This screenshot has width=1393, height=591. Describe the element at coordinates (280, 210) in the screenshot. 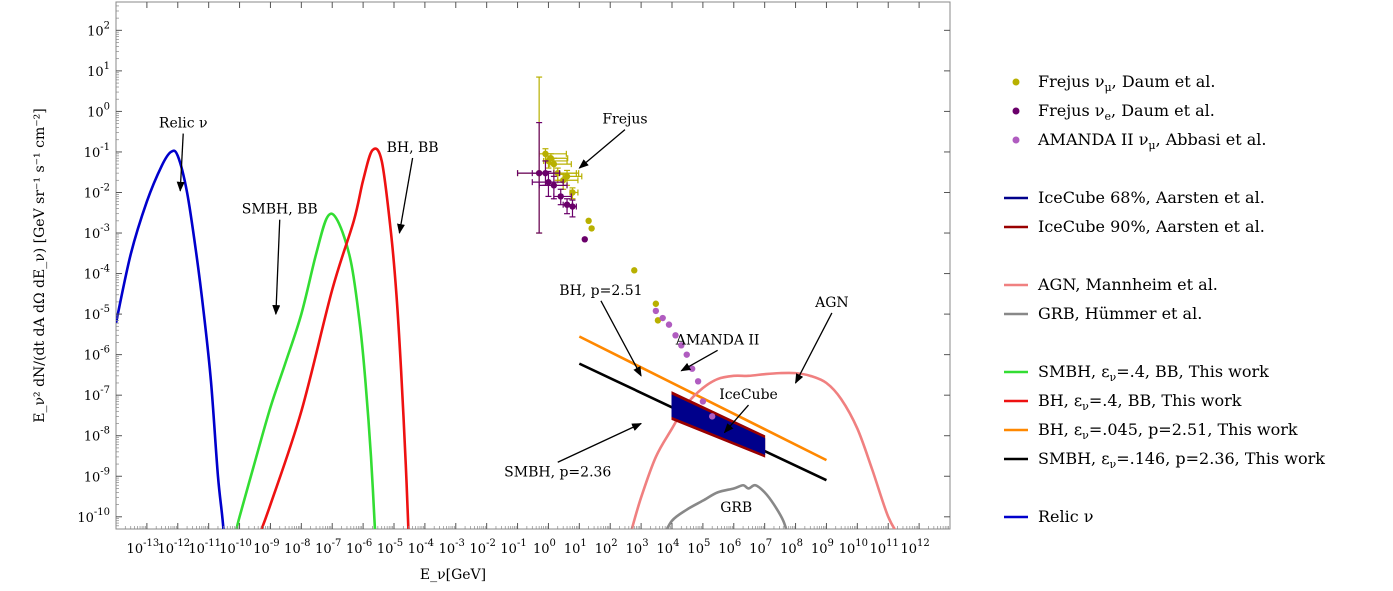

I see `annotation-label: SMBH, BB` at that location.